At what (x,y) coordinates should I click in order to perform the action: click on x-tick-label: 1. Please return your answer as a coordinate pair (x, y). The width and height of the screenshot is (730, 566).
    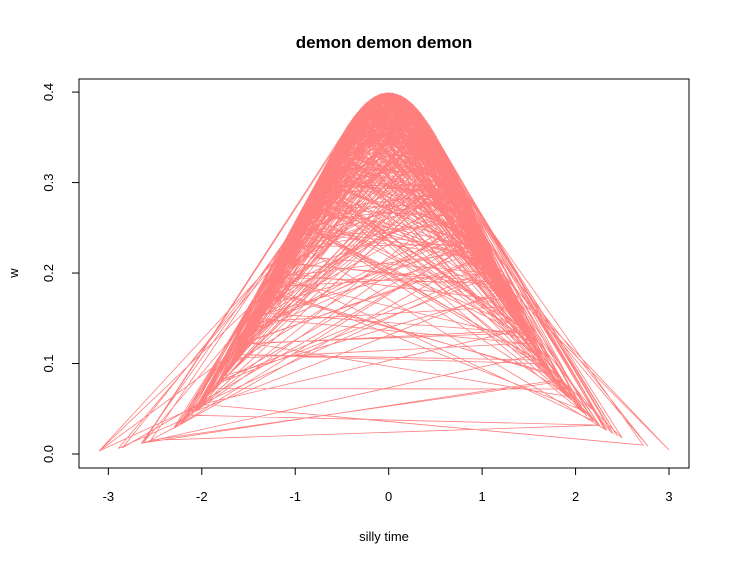
    Looking at the image, I should click on (481, 496).